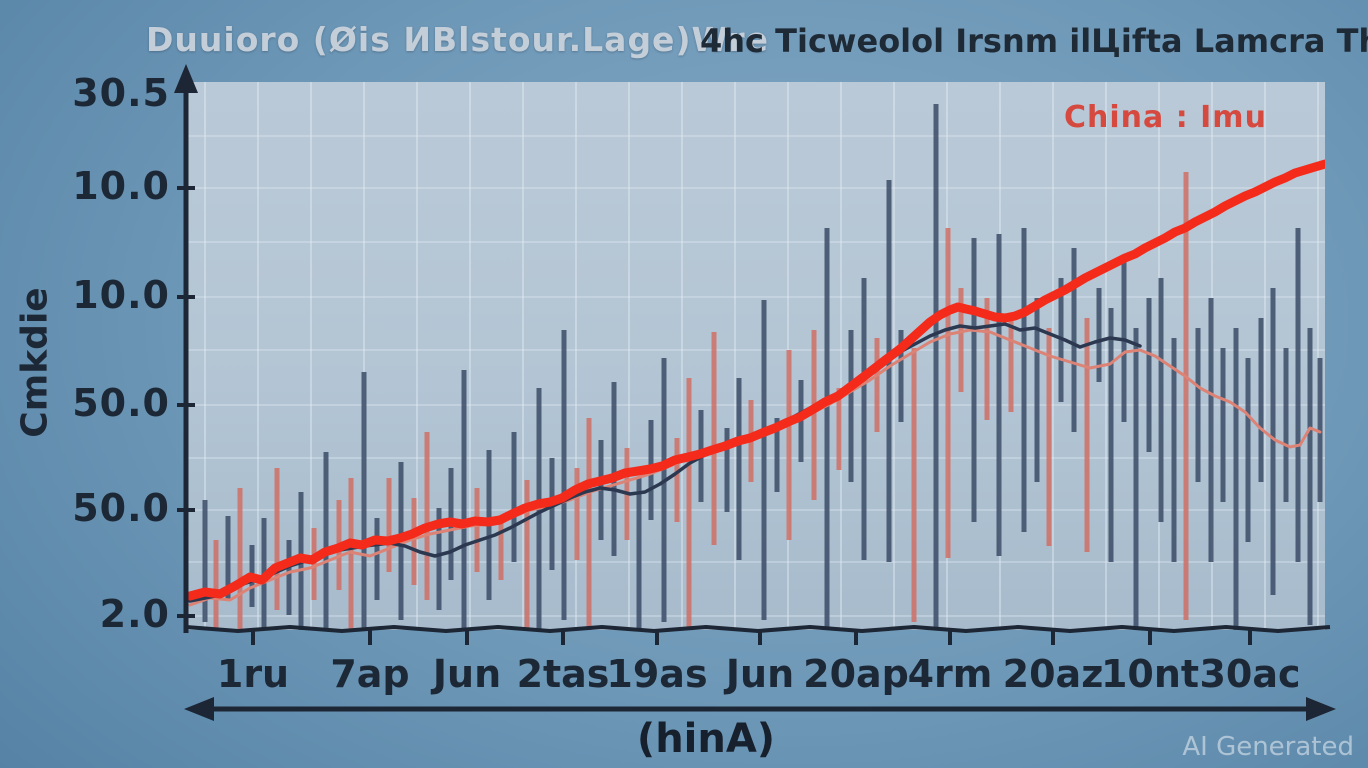 This screenshot has width=1368, height=768. Describe the element at coordinates (1053, 674) in the screenshot. I see `x-tick-label-8: 20az` at that location.